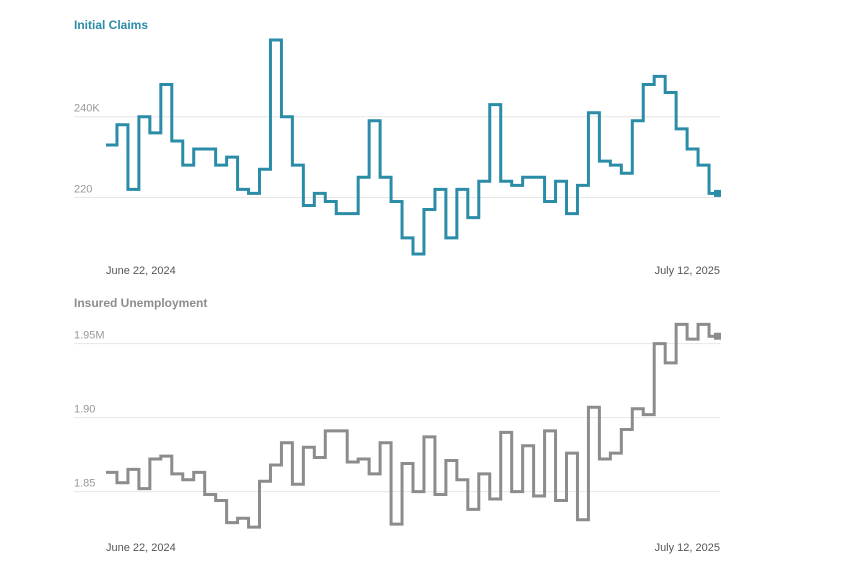 The image size is (860, 573). What do you see at coordinates (84, 484) in the screenshot?
I see `y-tick-label: 1.85` at bounding box center [84, 484].